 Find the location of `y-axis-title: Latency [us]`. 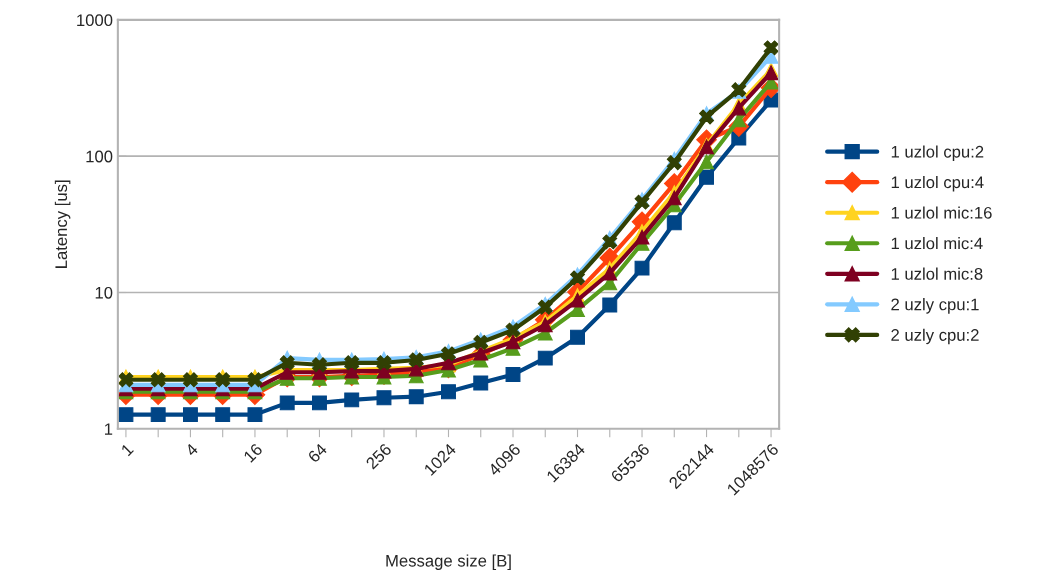

y-axis-title: Latency [us] is located at coordinates (62, 224).